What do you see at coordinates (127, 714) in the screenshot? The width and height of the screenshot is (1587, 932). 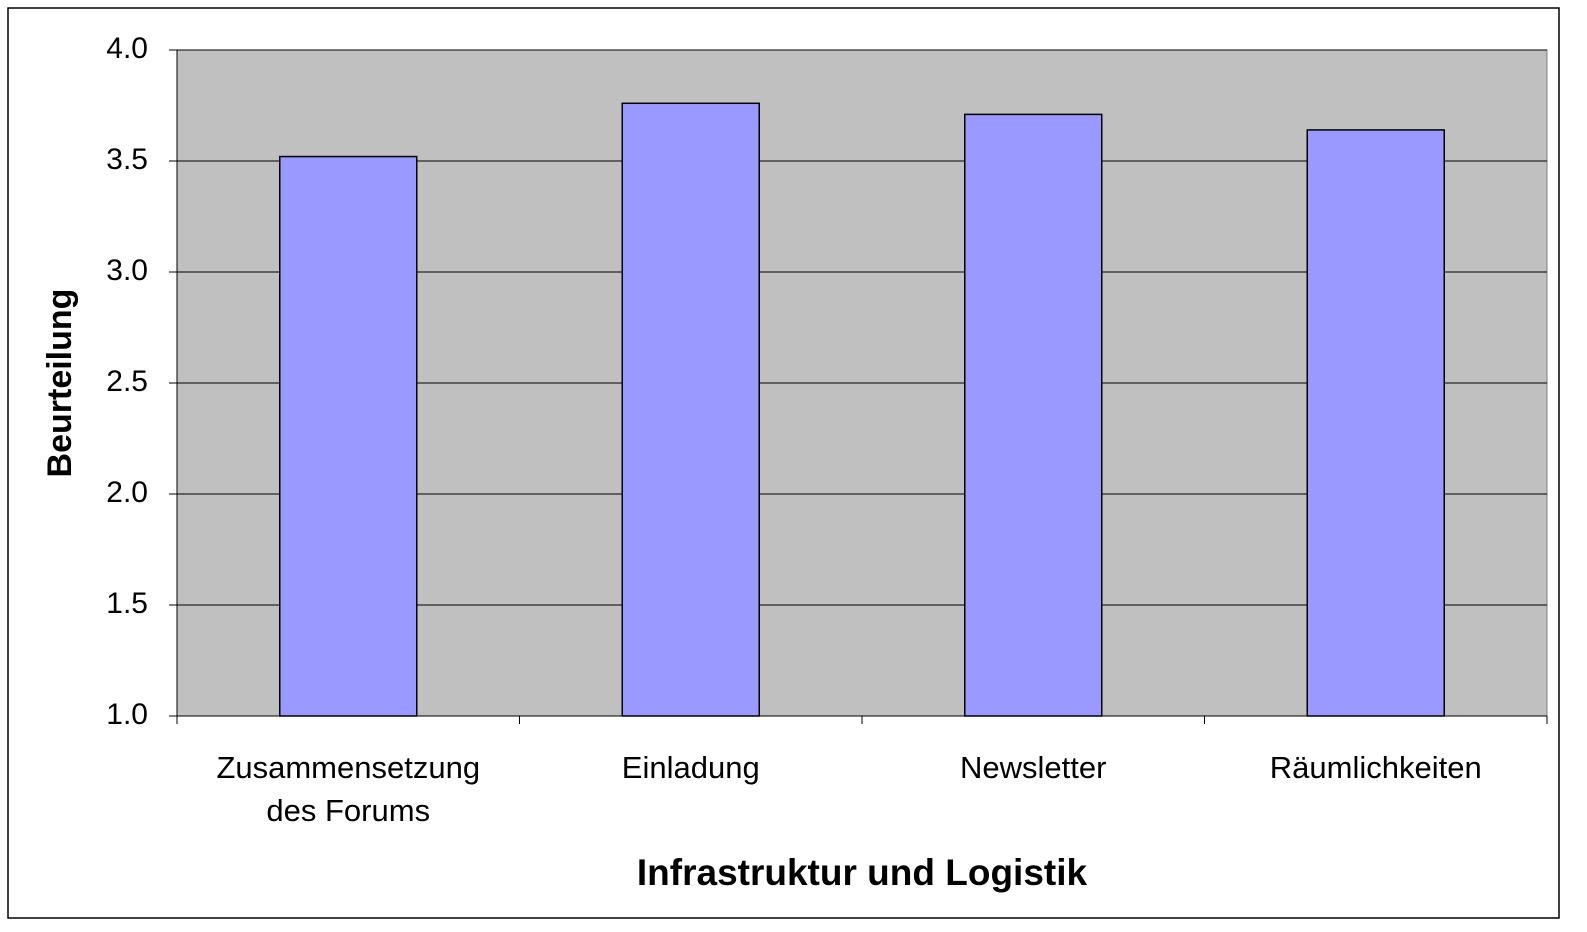 I see `y-tick-label: 1.0` at bounding box center [127, 714].